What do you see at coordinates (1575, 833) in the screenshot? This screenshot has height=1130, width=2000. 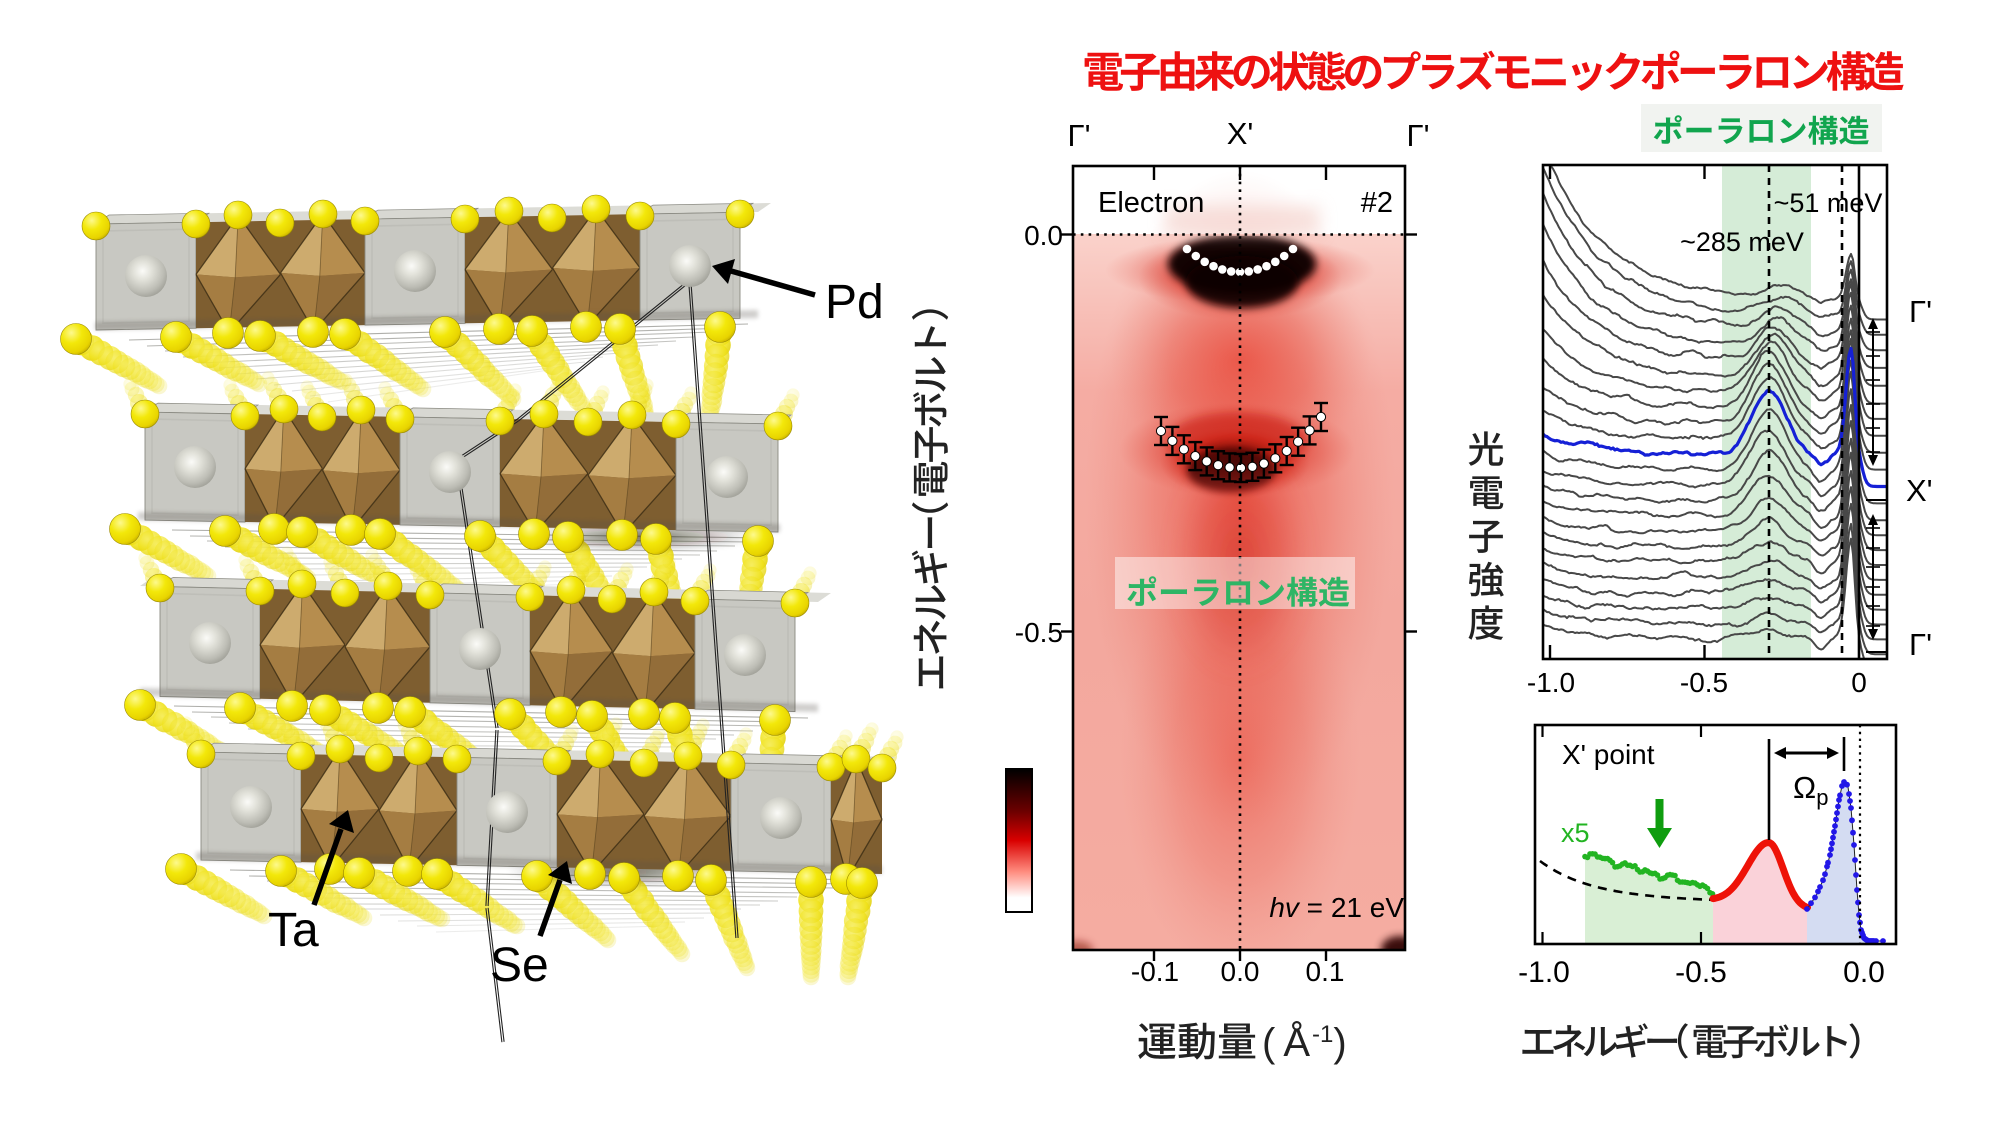 I see `svg-text: x5` at bounding box center [1575, 833].